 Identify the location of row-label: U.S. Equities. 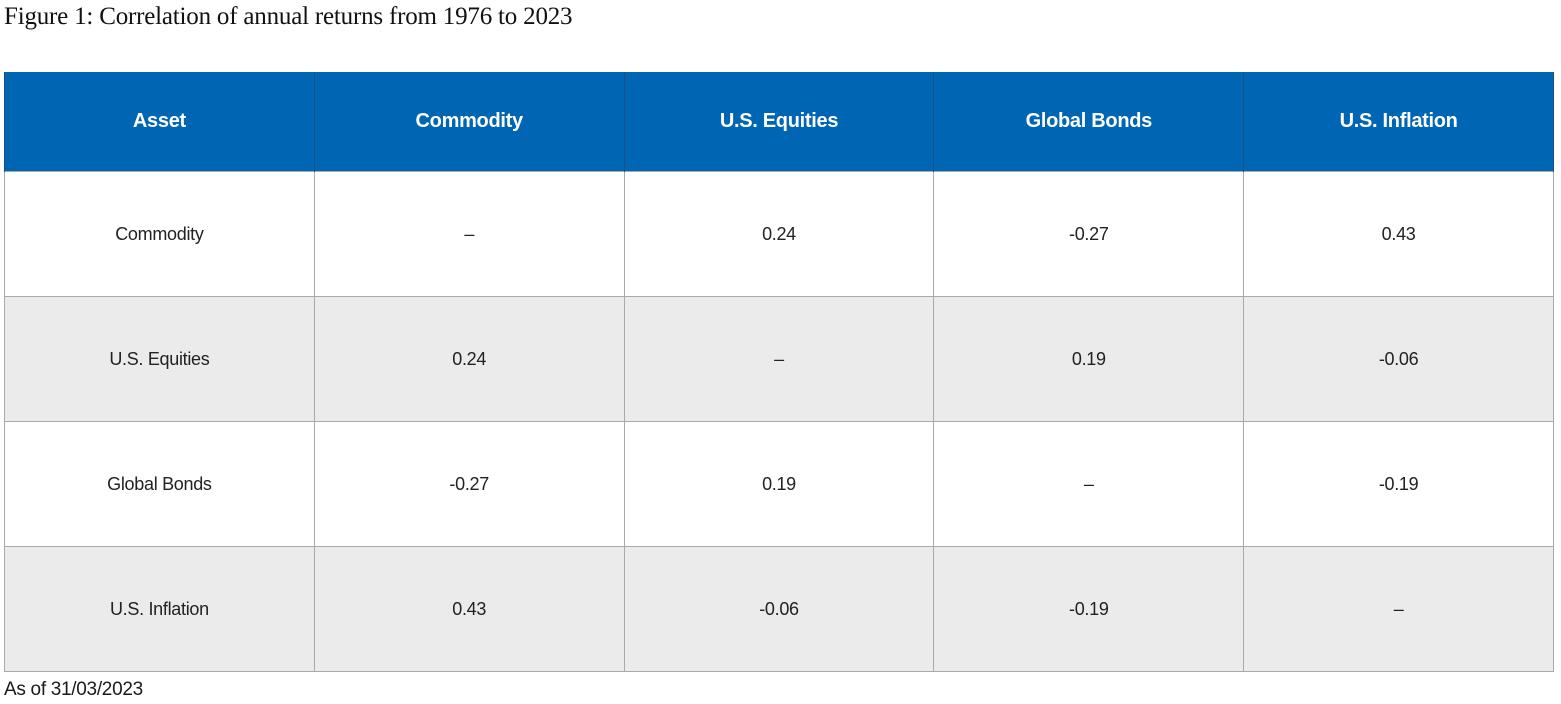
(159, 359).